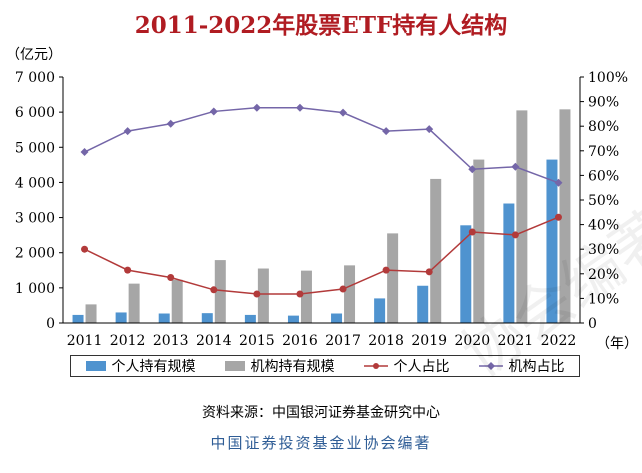 This screenshot has height=473, width=642. I want to click on right-tick-label: 100%, so click(608, 78).